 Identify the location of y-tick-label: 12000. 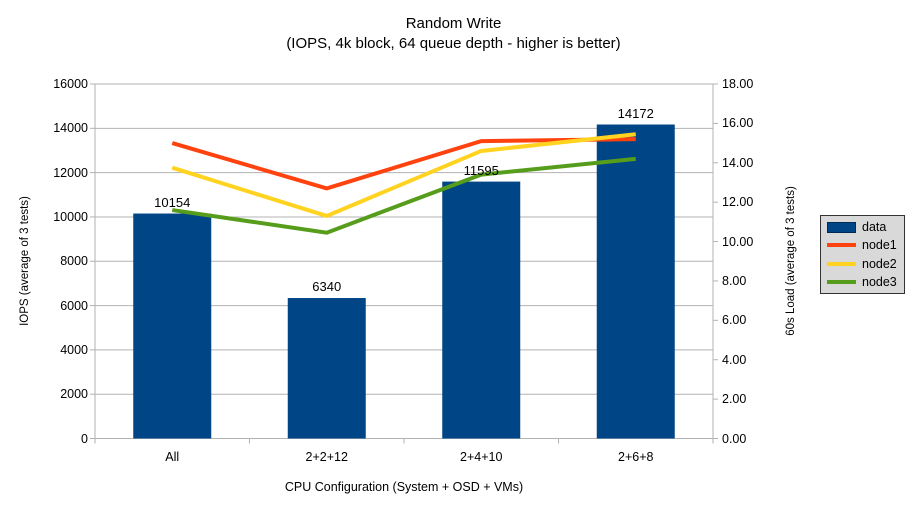
(70, 172).